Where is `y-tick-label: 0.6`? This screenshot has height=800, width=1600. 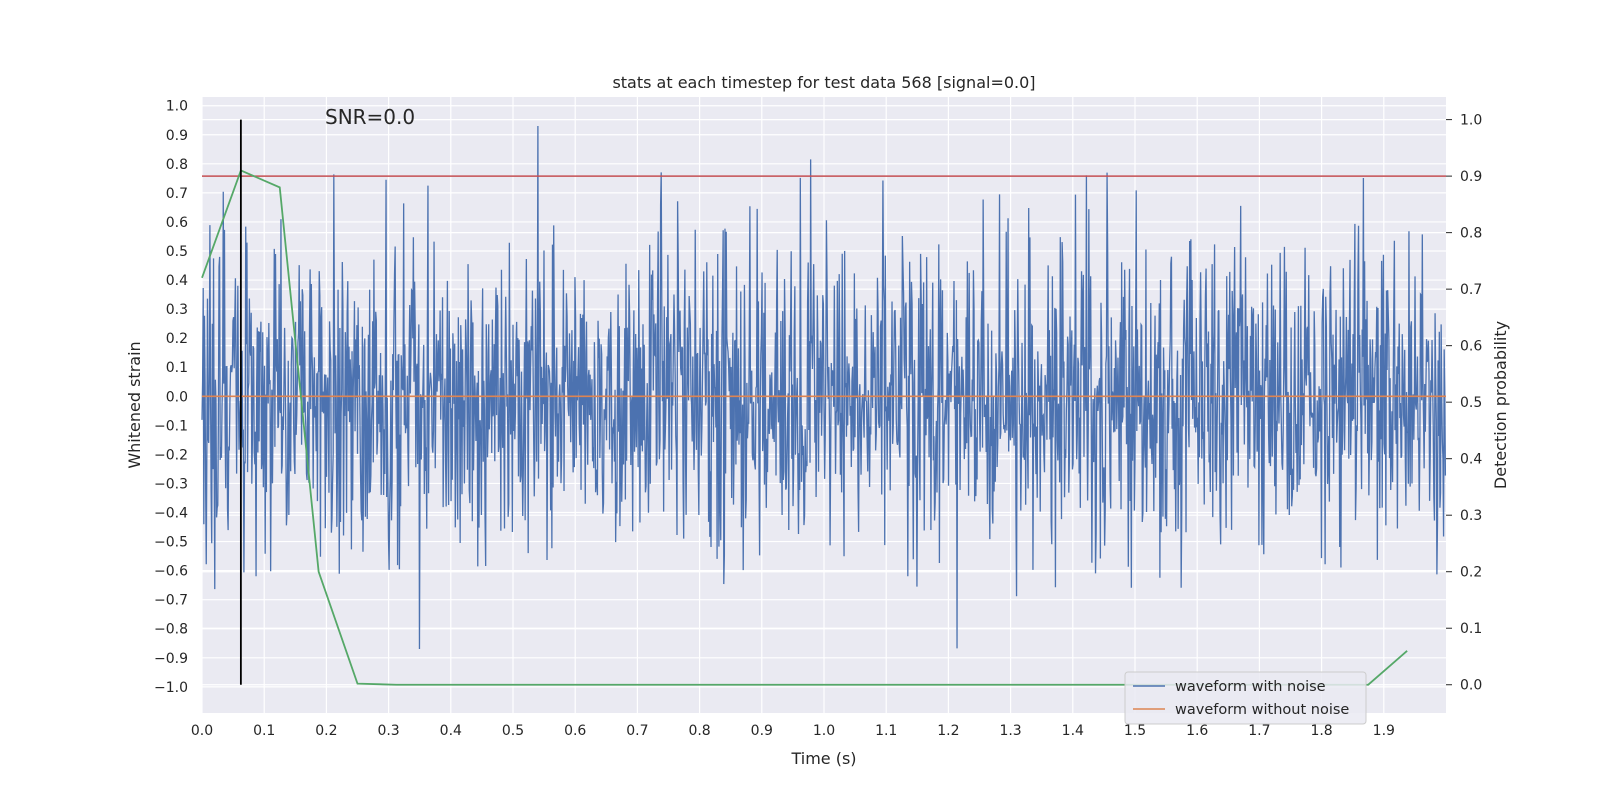
y-tick-label: 0.6 is located at coordinates (177, 223).